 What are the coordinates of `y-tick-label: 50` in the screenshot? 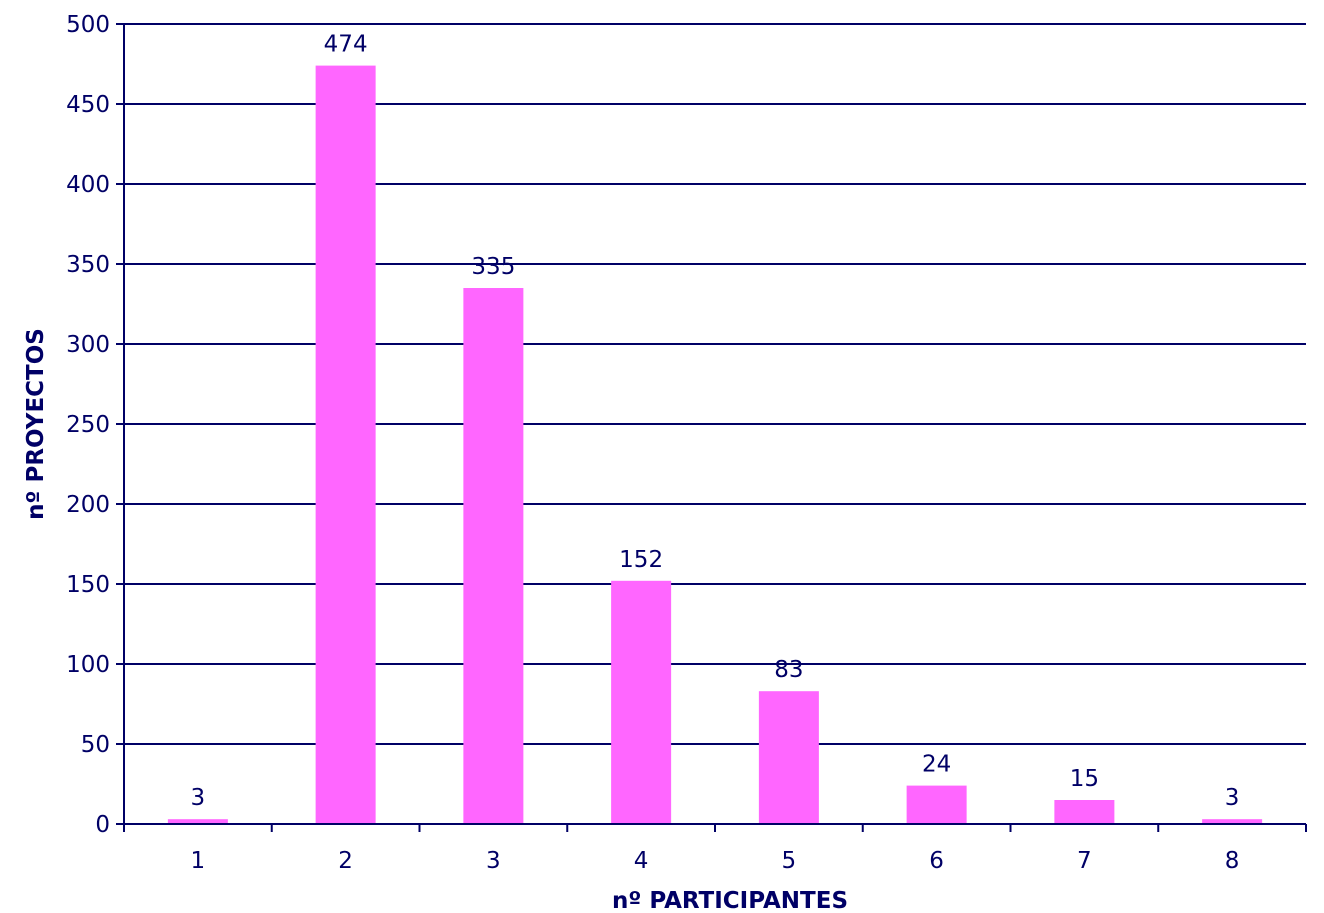 It's located at (95, 745).